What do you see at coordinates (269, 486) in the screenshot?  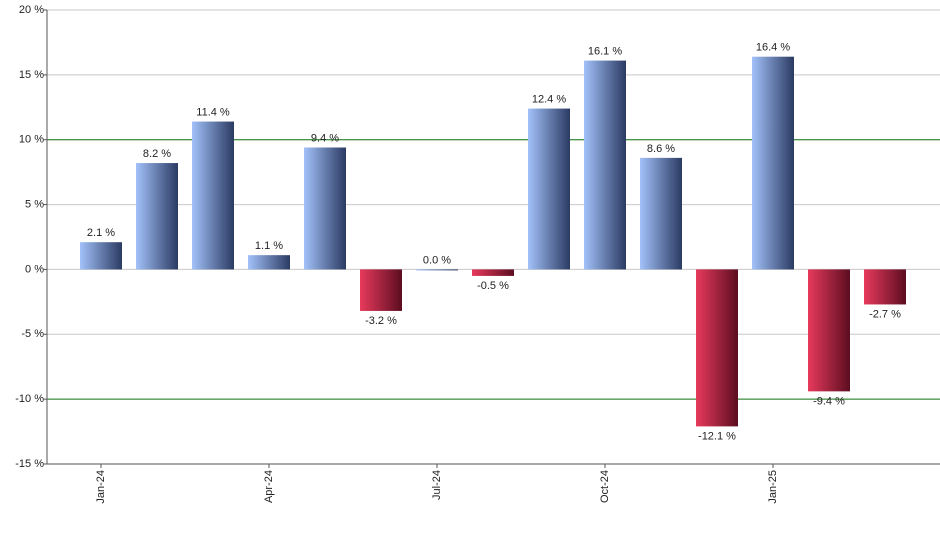 I see `x-tick-label: Apr-24` at bounding box center [269, 486].